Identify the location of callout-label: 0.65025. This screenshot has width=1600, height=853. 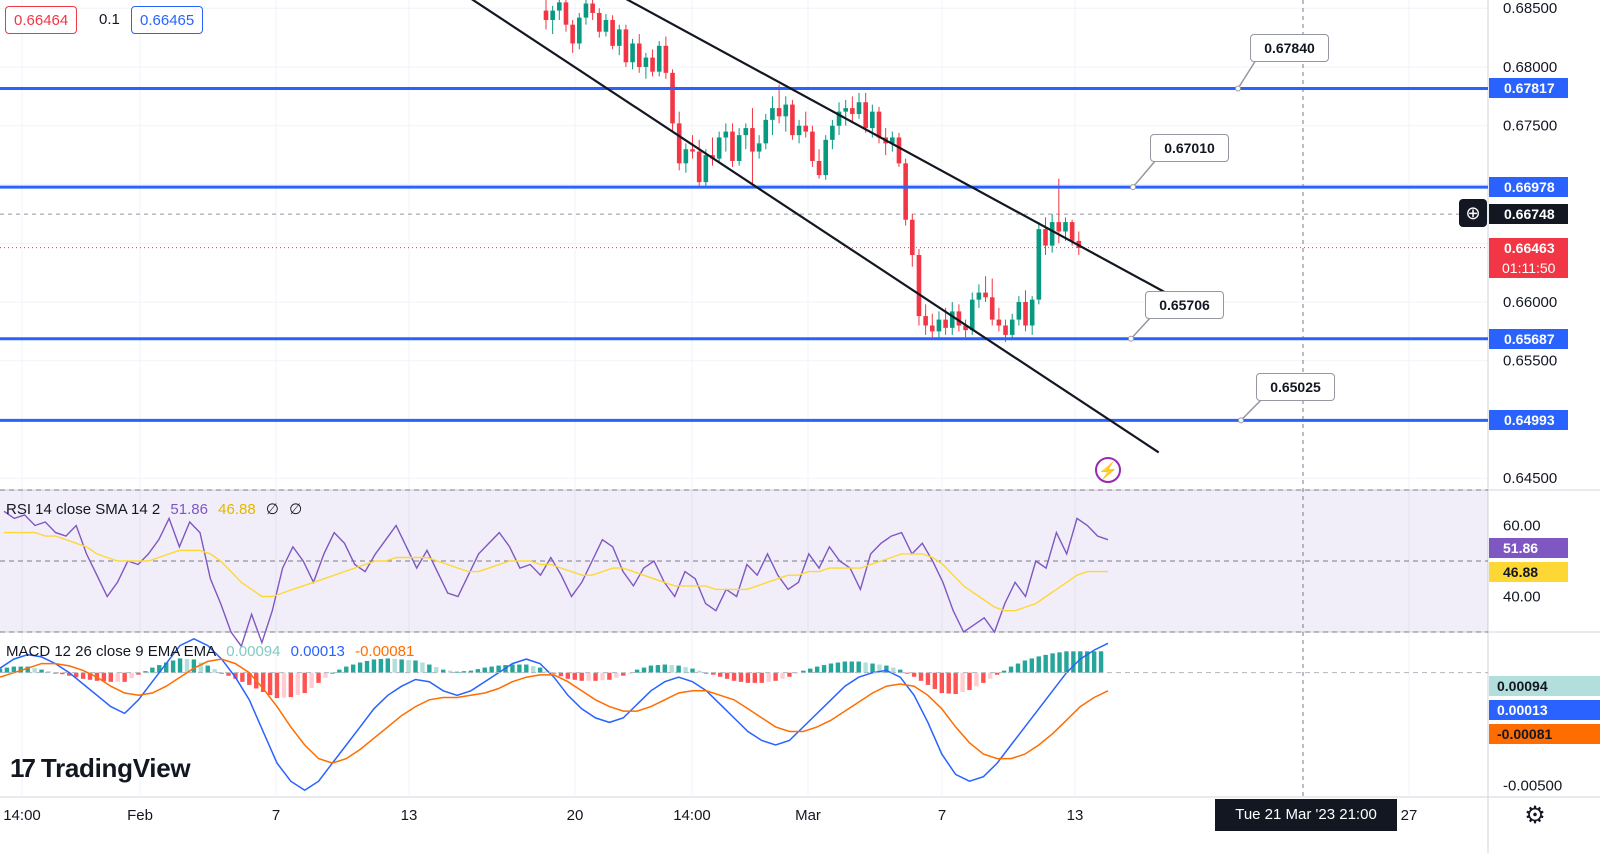
(1295, 387).